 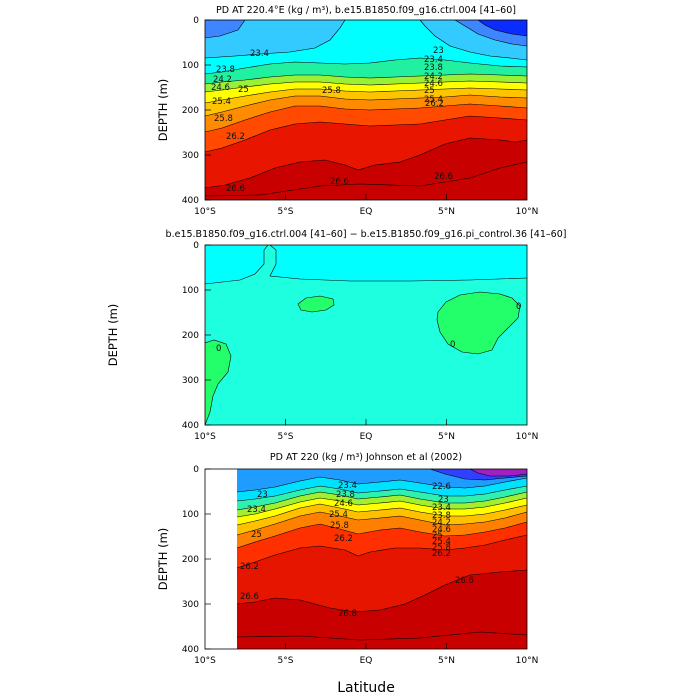 I want to click on p1-contour-lines, so click(x=366, y=108).